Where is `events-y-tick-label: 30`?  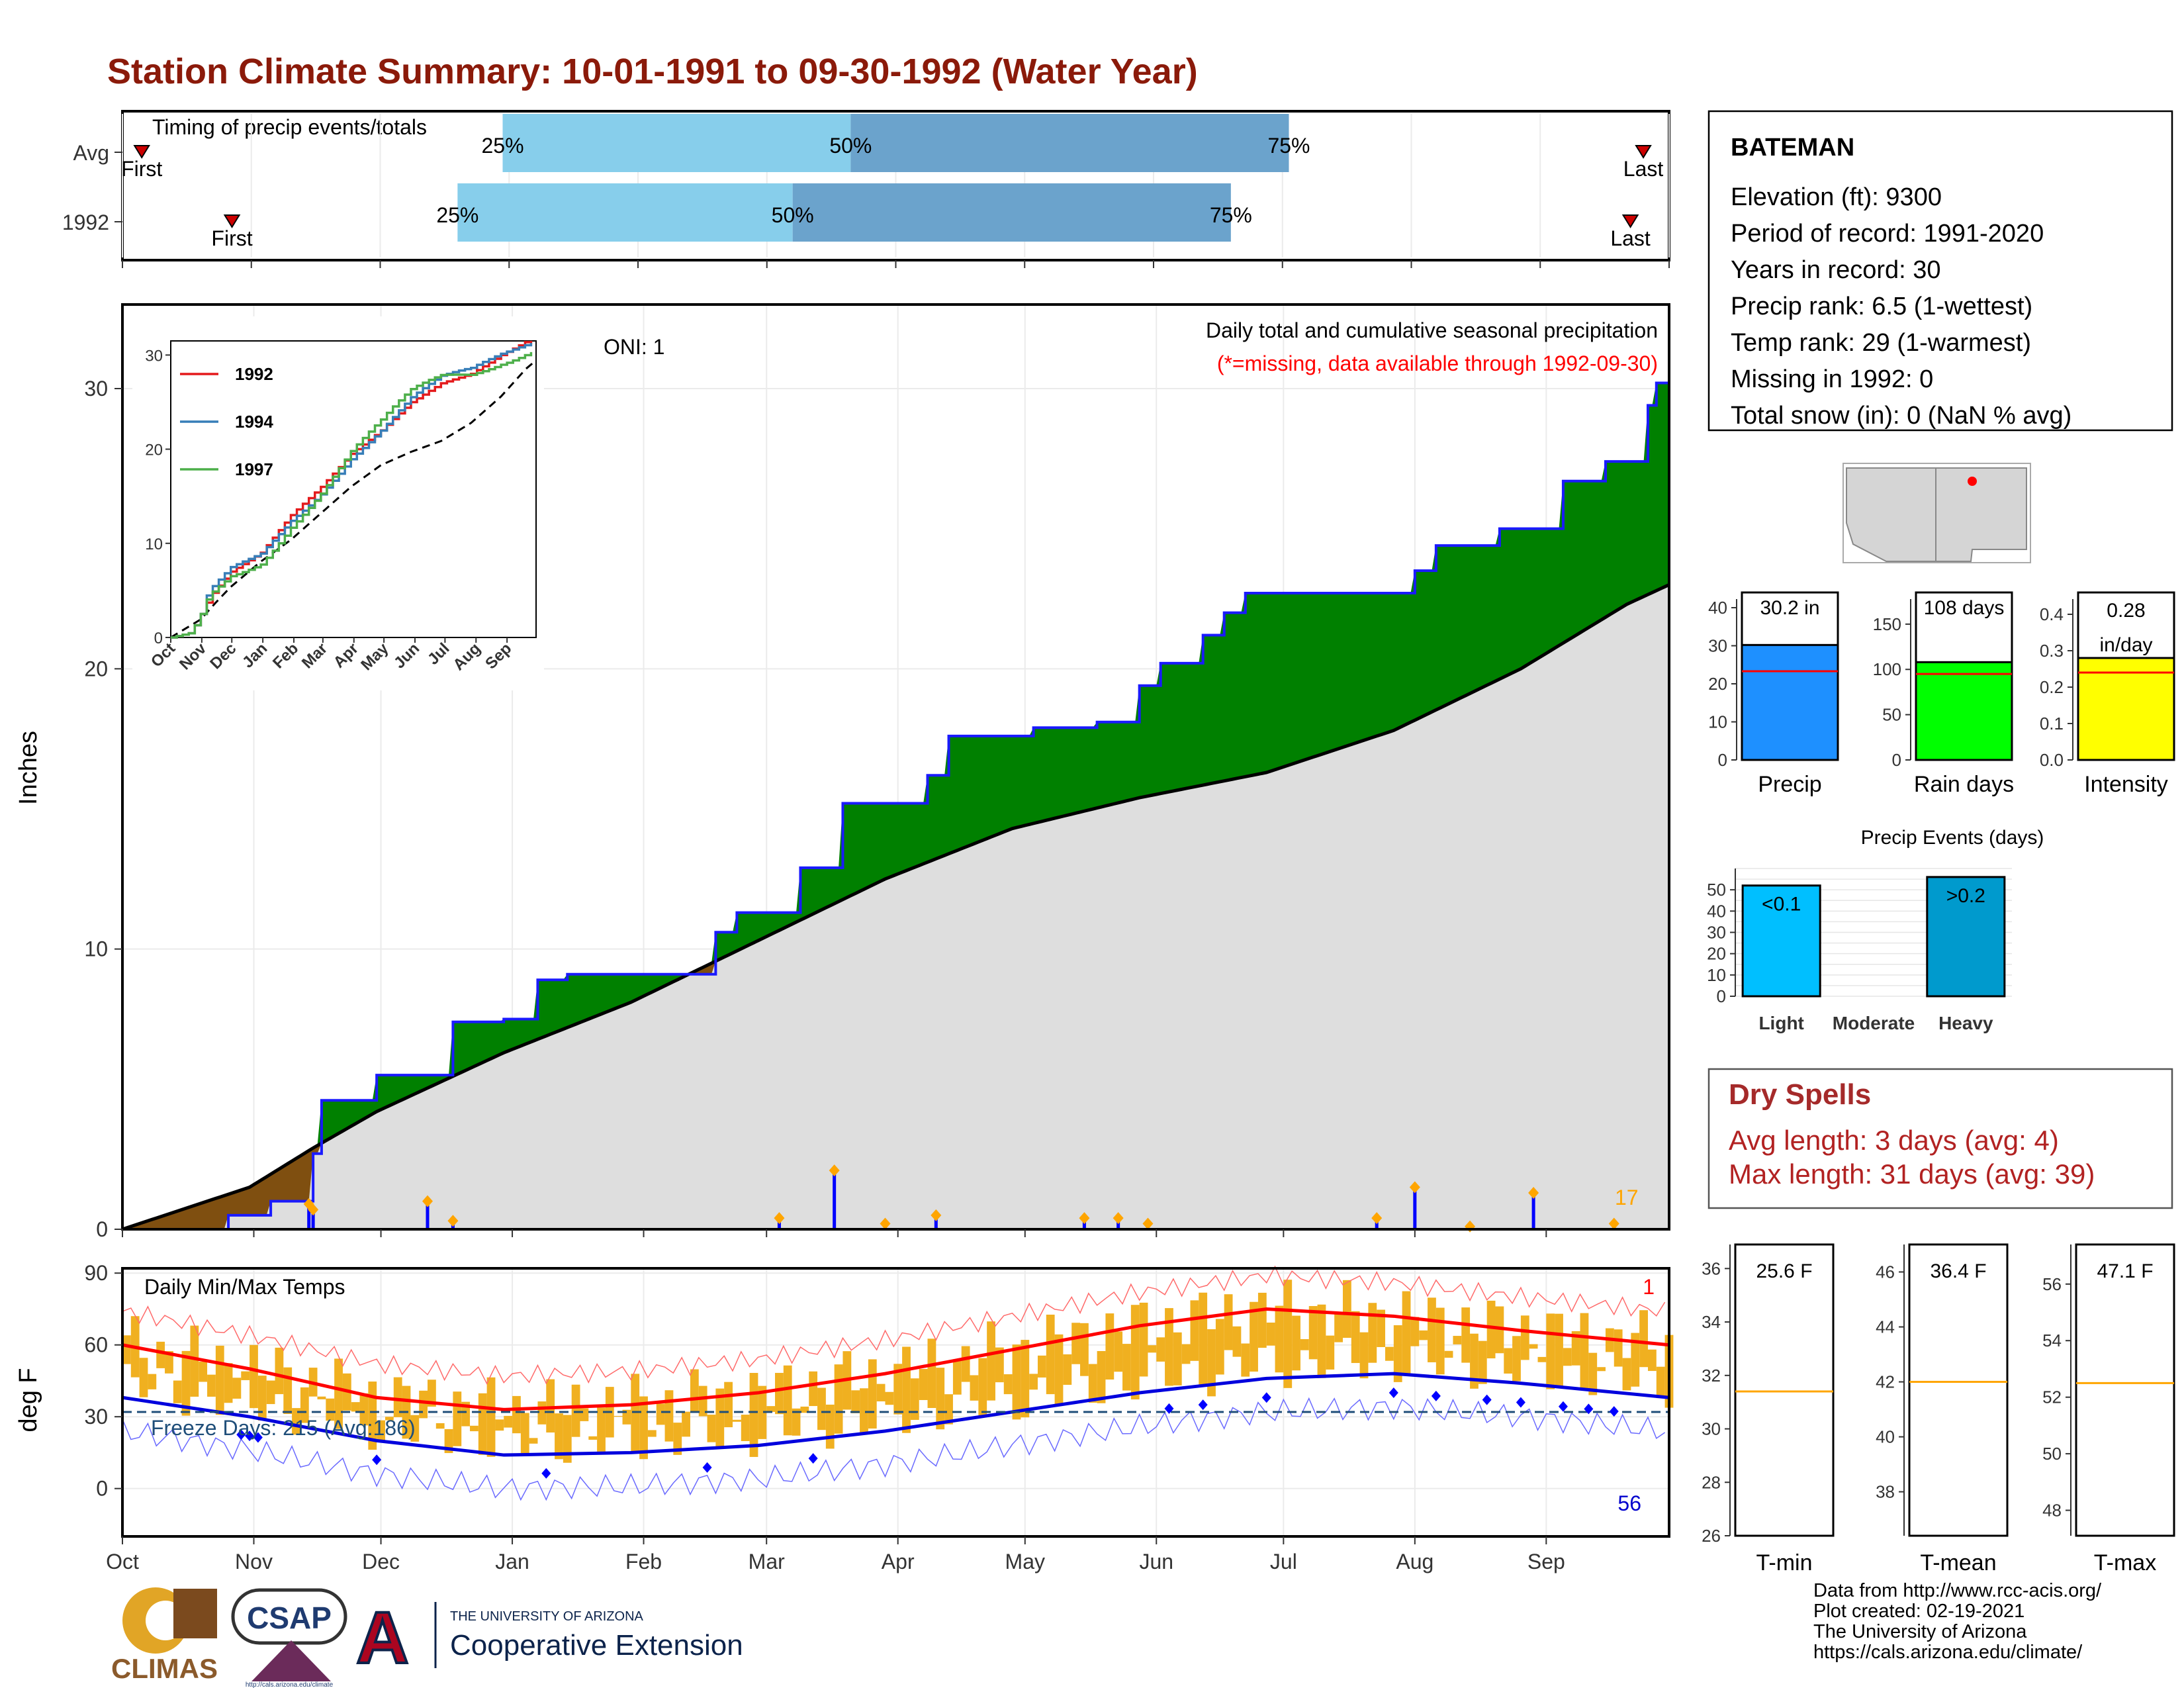 events-y-tick-label: 30 is located at coordinates (1716, 933).